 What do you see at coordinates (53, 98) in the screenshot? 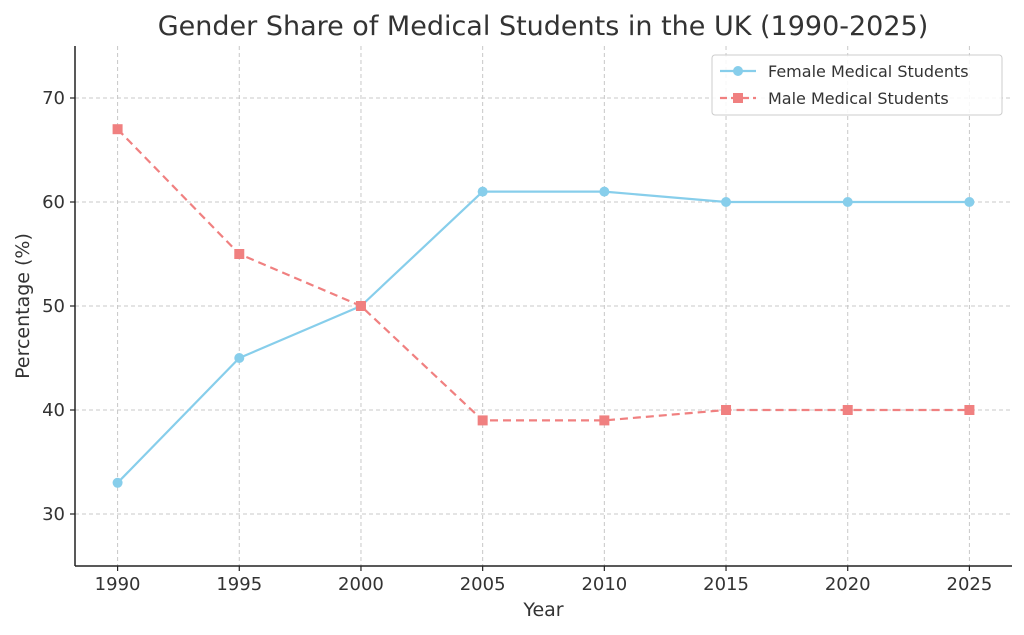
I see `y-tick-label: 70` at bounding box center [53, 98].